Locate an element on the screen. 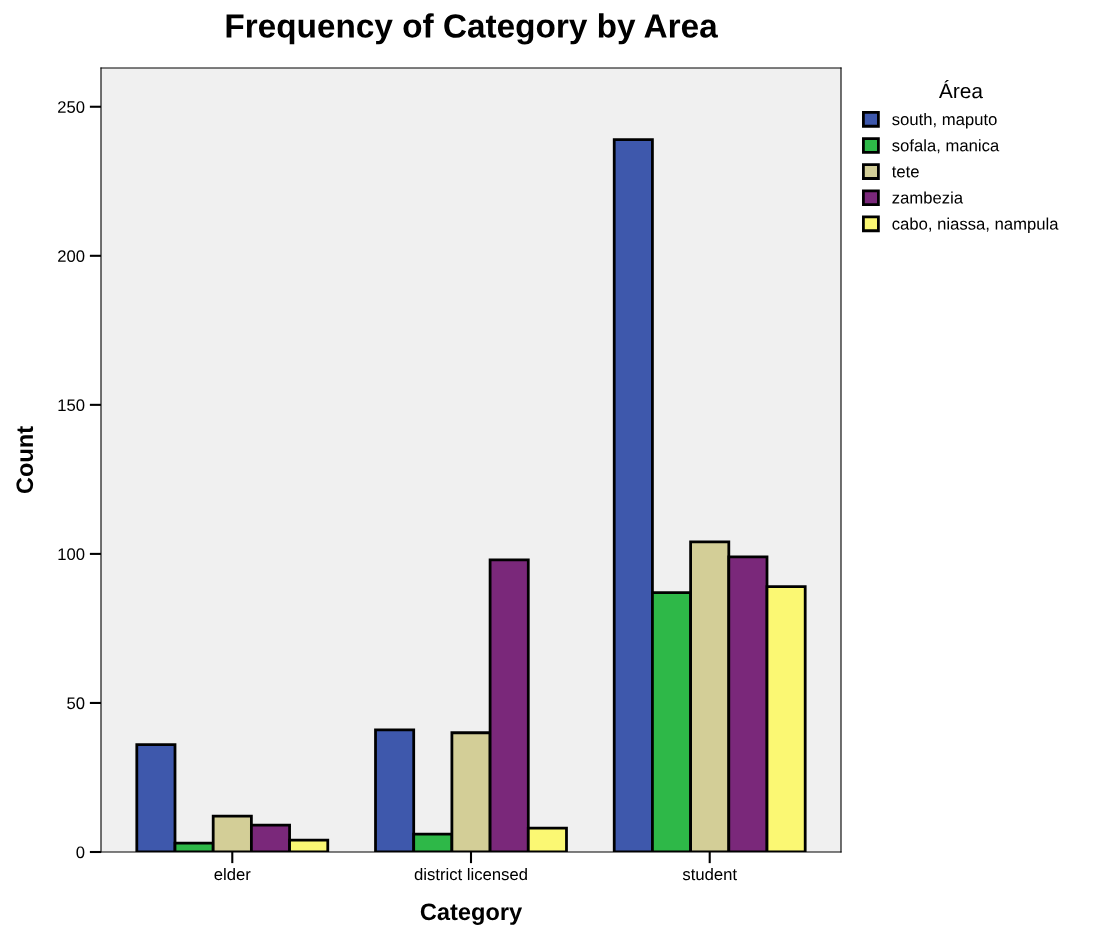 This screenshot has height=939, width=1093. y-tick-label: 50 is located at coordinates (76, 703).